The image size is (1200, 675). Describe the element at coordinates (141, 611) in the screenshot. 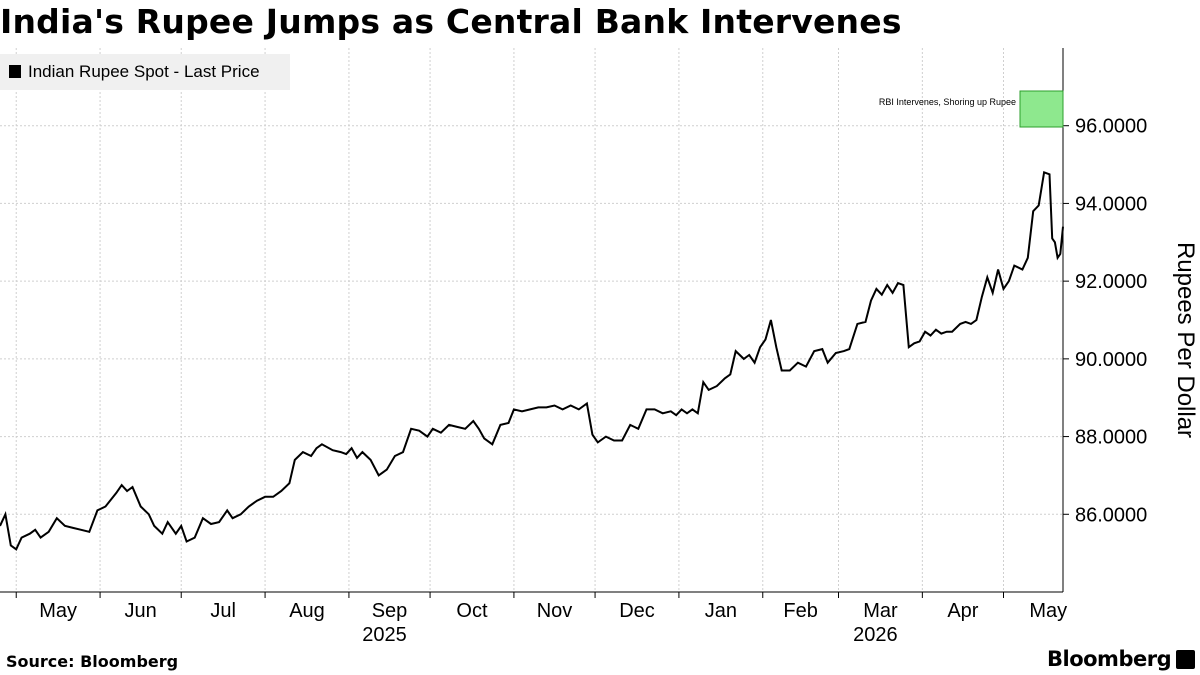

I see `x-tick-label: Jun` at that location.